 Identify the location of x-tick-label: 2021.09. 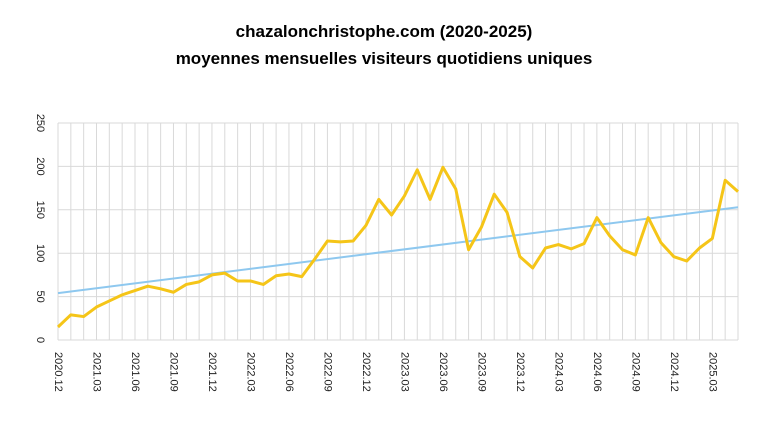
(174, 372).